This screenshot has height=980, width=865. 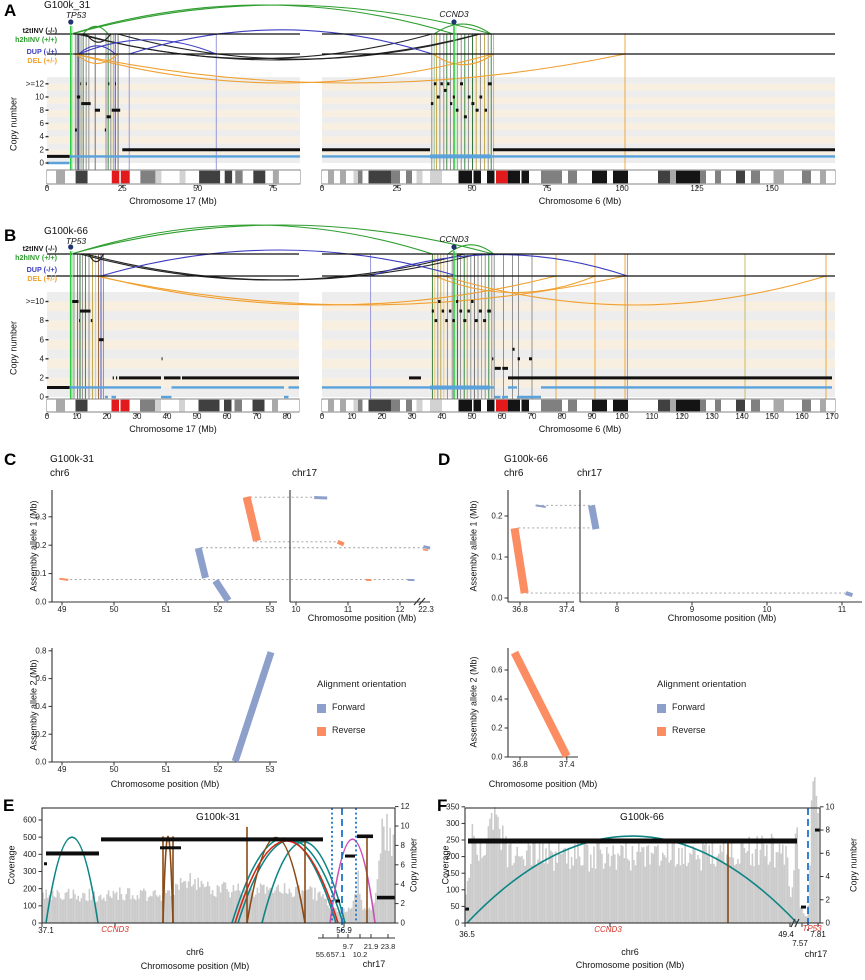 I want to click on sv-legend-a-2: DUP (-/+), so click(x=41, y=51).